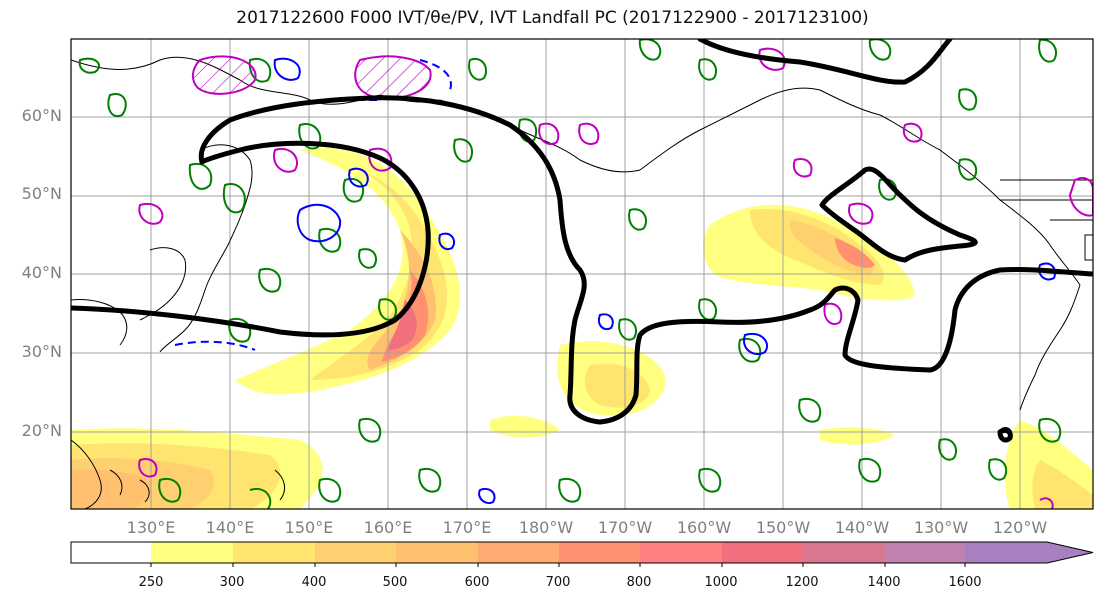 The width and height of the screenshot is (1105, 603). What do you see at coordinates (314, 582) in the screenshot?
I see `colorbar-label-400: 400` at bounding box center [314, 582].